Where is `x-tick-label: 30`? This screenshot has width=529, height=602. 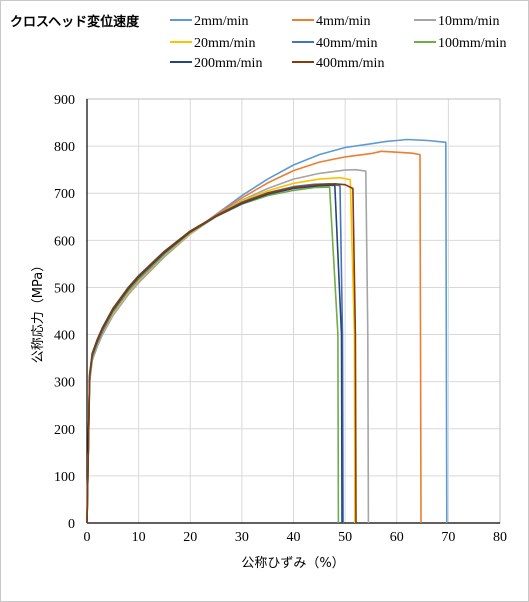 x-tick-label: 30 is located at coordinates (242, 537).